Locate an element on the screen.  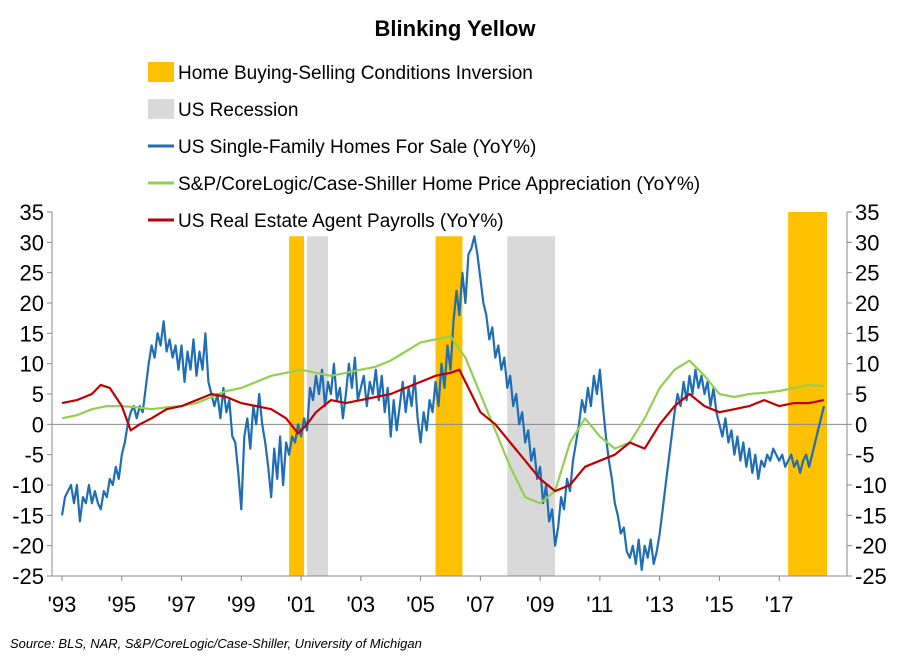
x-tick-label: '99 is located at coordinates (241, 604).